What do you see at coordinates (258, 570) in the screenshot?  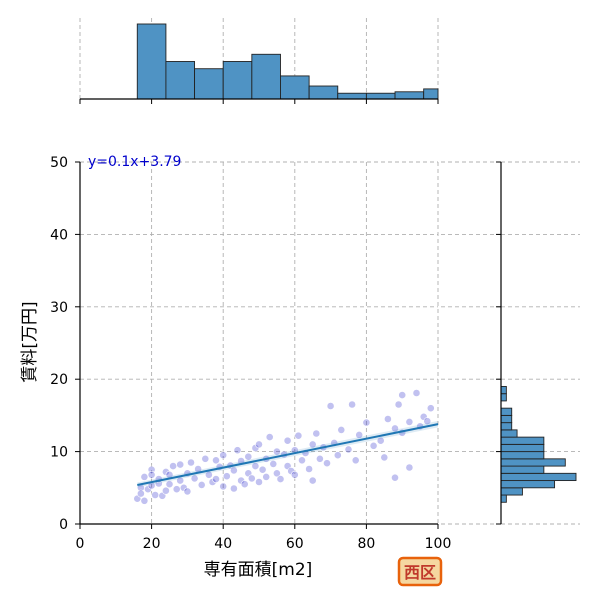 I see `x-axis-title: 専有面積[m2]` at bounding box center [258, 570].